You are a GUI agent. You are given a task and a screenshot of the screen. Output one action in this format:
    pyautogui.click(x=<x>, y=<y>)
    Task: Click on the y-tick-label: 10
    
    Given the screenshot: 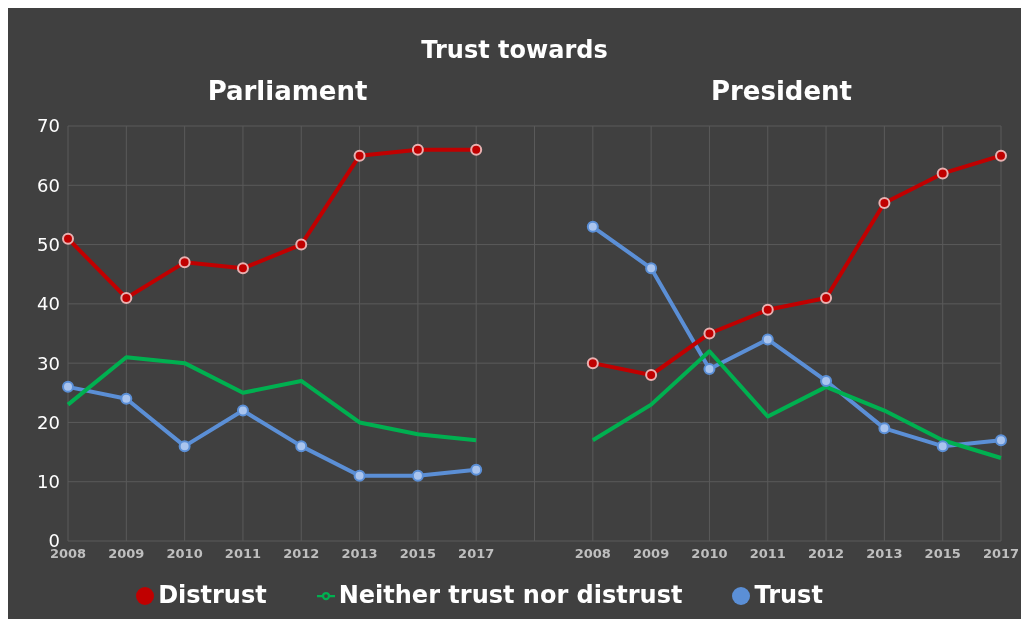 What is the action you would take?
    pyautogui.click(x=48, y=482)
    